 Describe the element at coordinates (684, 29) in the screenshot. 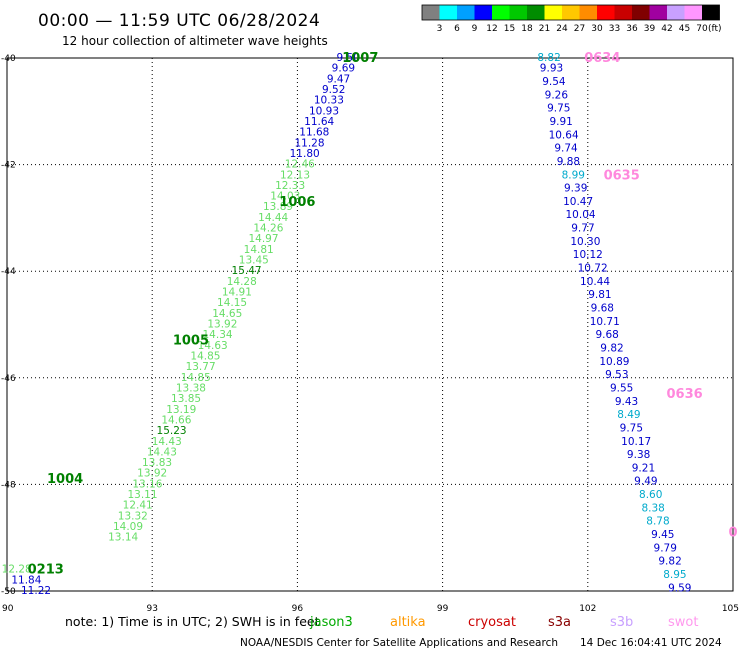

I see `legend-label: 45` at that location.